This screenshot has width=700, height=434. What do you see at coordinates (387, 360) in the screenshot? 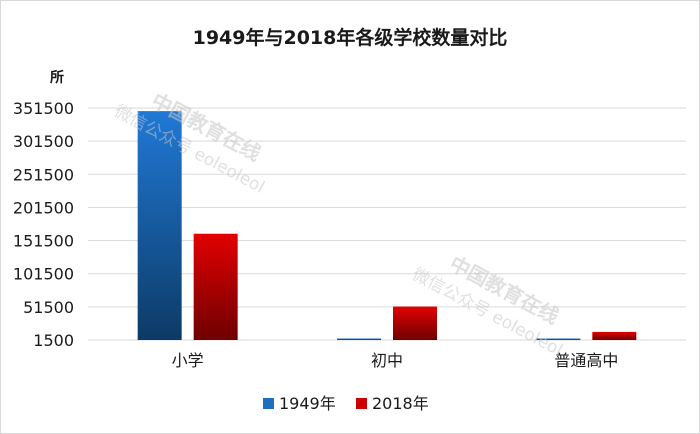
I see `x-category-label: 初中` at bounding box center [387, 360].